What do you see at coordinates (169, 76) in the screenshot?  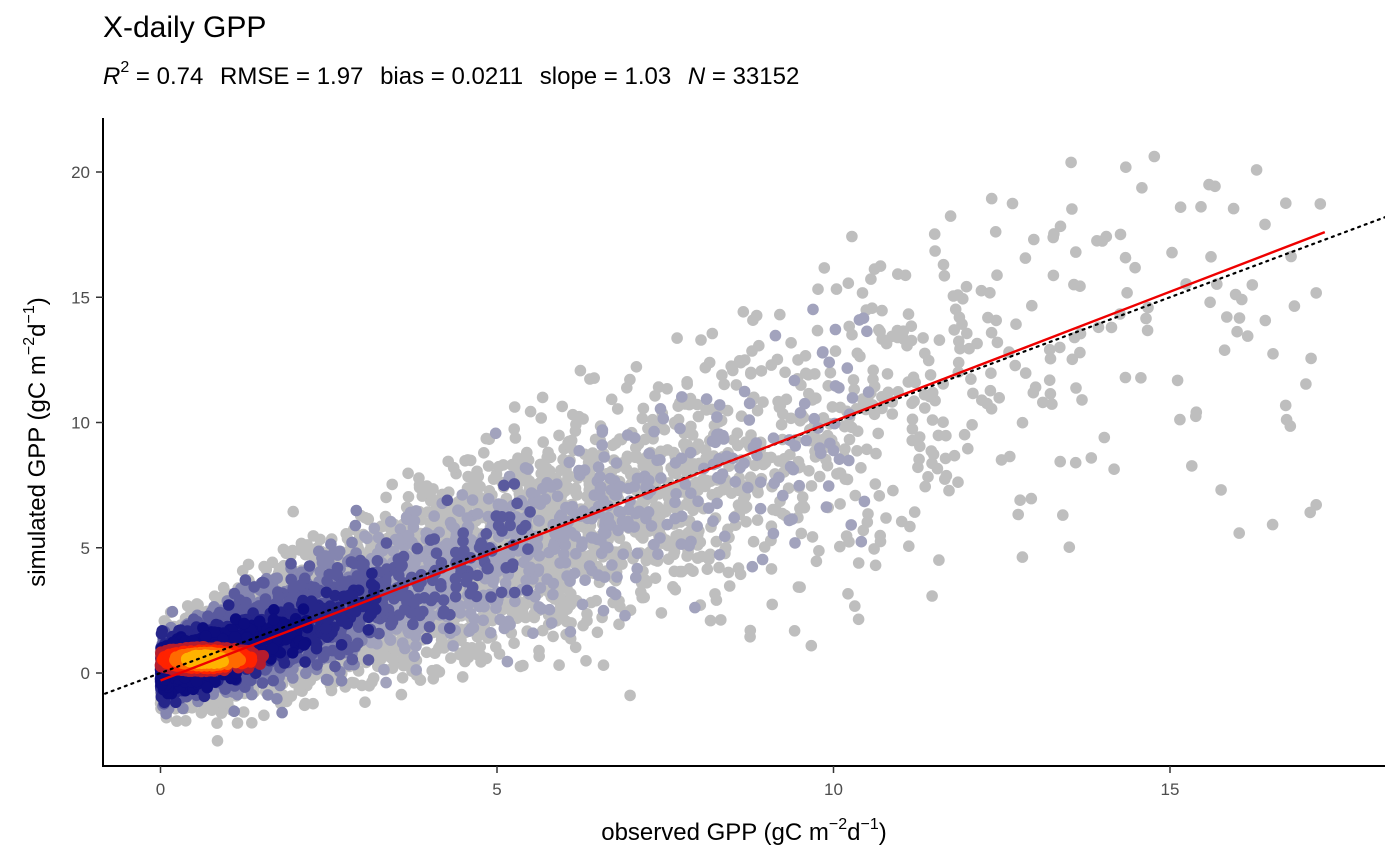 I see `r2-value: = 0.74` at bounding box center [169, 76].